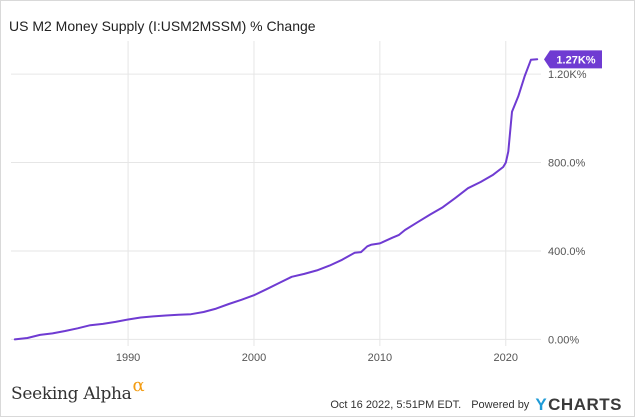 This screenshot has height=417, width=635. I want to click on last-value-label: 1.27K%, so click(575, 60).